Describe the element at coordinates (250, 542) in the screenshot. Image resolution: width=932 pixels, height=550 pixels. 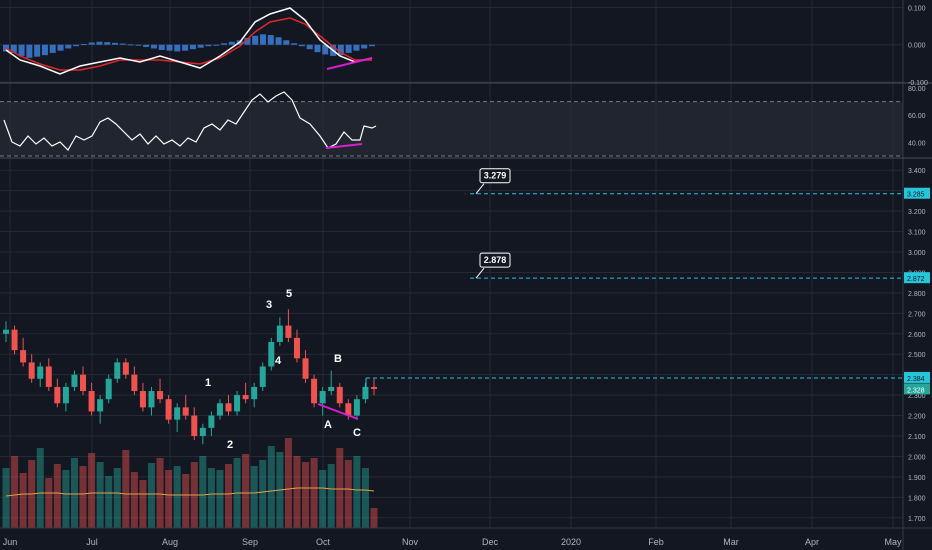
I see `x-tick-label: Sep` at that location.